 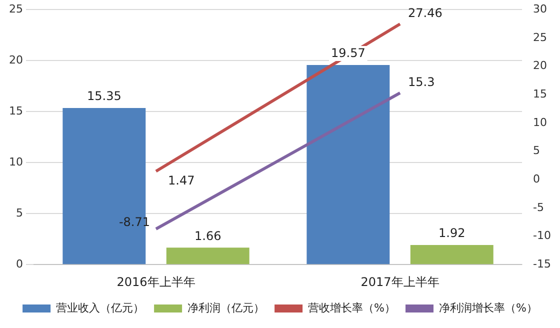 What do you see at coordinates (452, 233) in the screenshot?
I see `data-label: 1.92` at bounding box center [452, 233].